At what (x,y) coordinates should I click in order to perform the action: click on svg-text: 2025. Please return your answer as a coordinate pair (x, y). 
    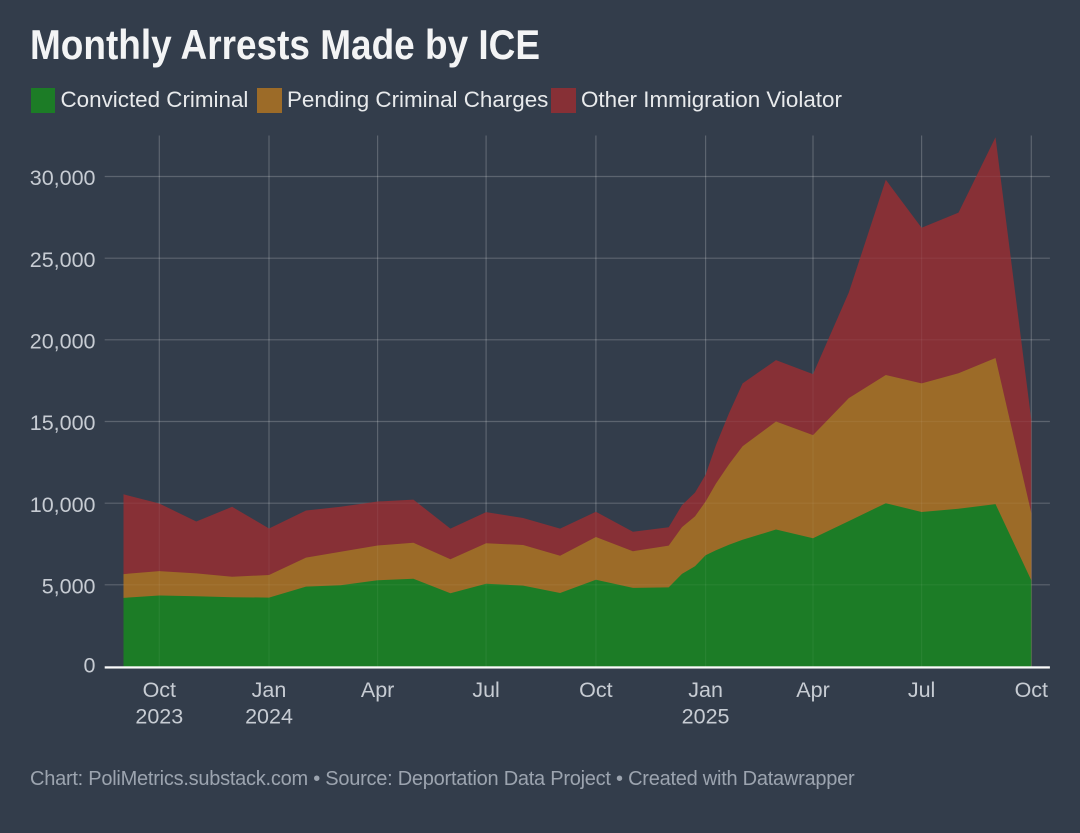
    Looking at the image, I should click on (706, 717).